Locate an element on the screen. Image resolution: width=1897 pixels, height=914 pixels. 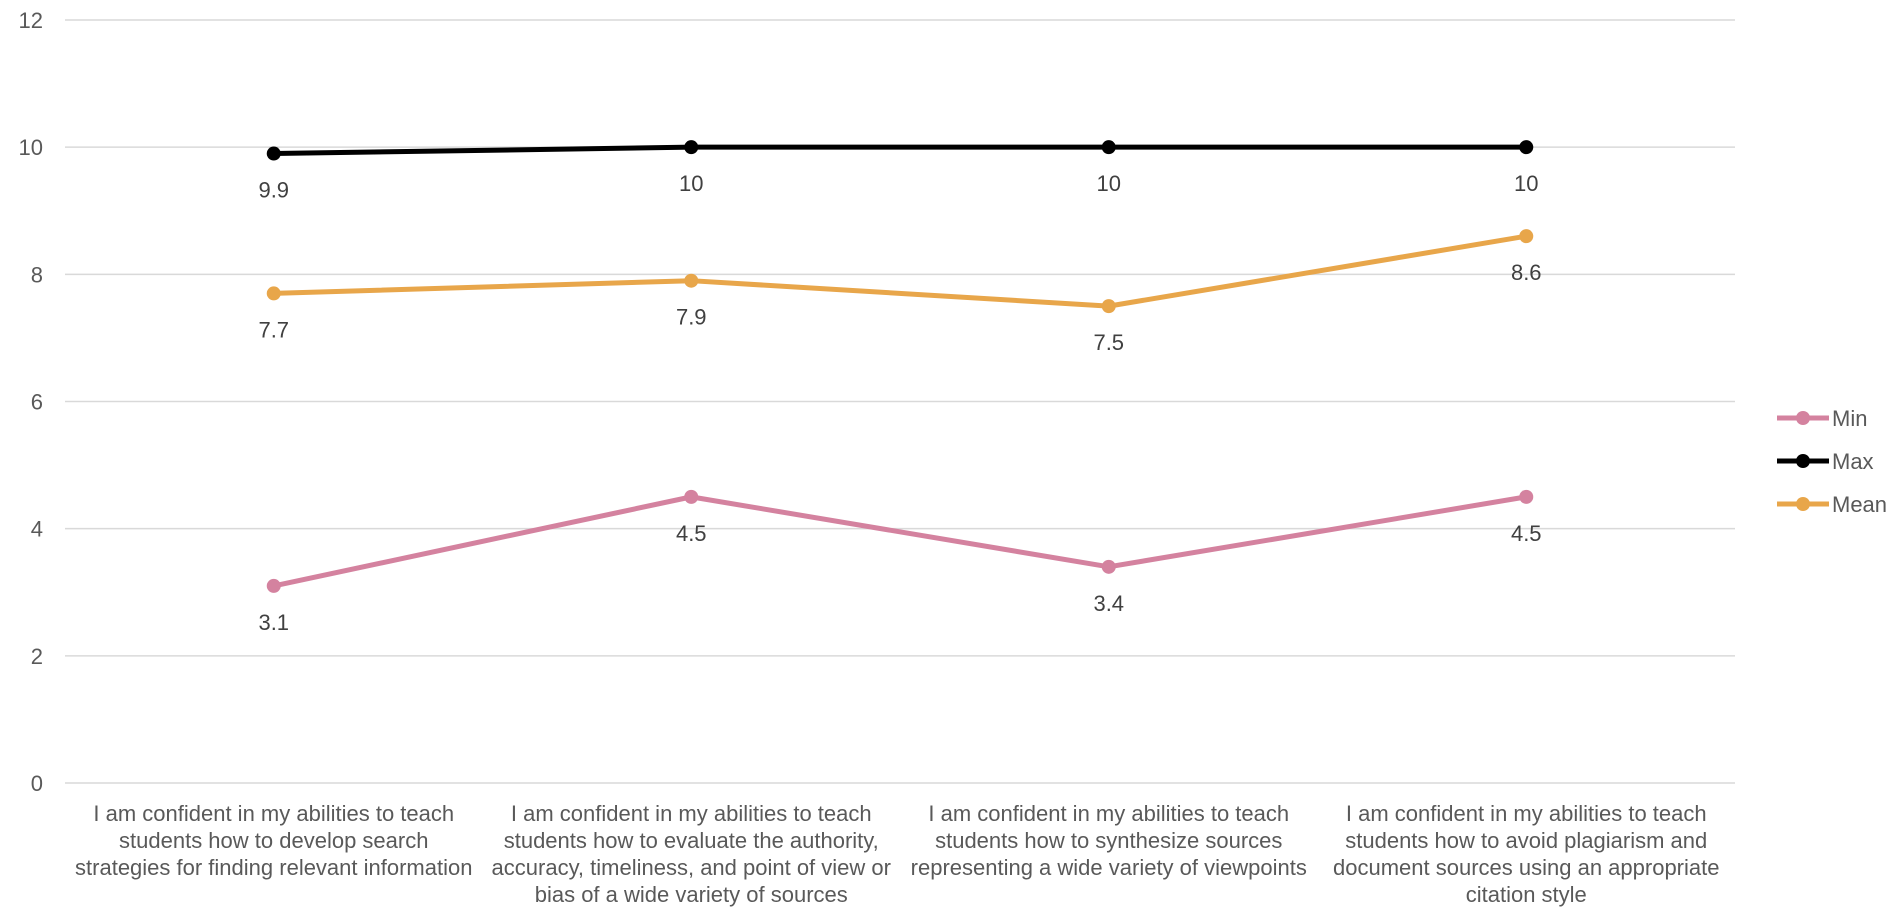
y-tick-label: 8 is located at coordinates (37, 274).